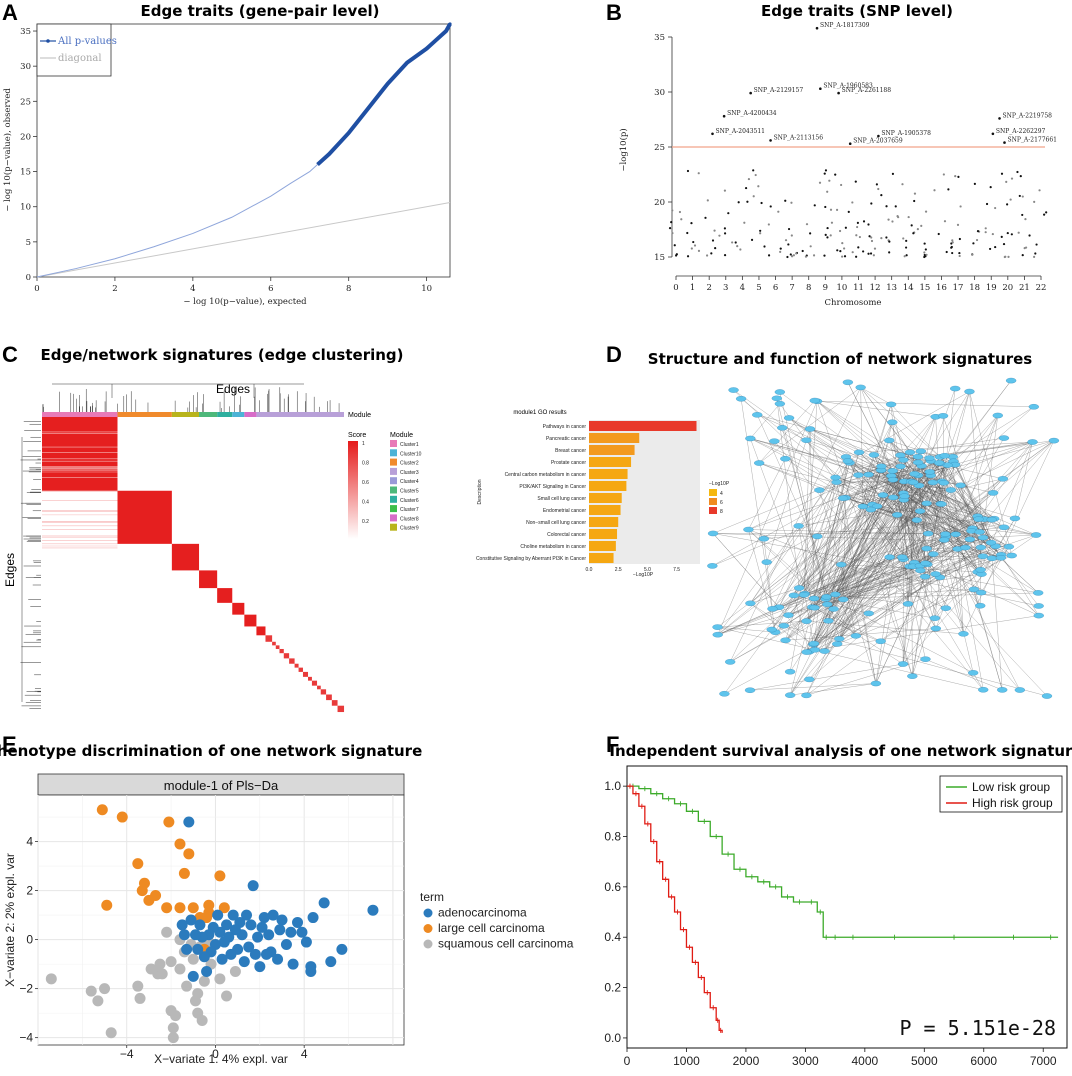 This screenshot has height=1076, width=1072. Describe the element at coordinates (993, 134) in the screenshot. I see `panel-b-top-snp-point` at that location.